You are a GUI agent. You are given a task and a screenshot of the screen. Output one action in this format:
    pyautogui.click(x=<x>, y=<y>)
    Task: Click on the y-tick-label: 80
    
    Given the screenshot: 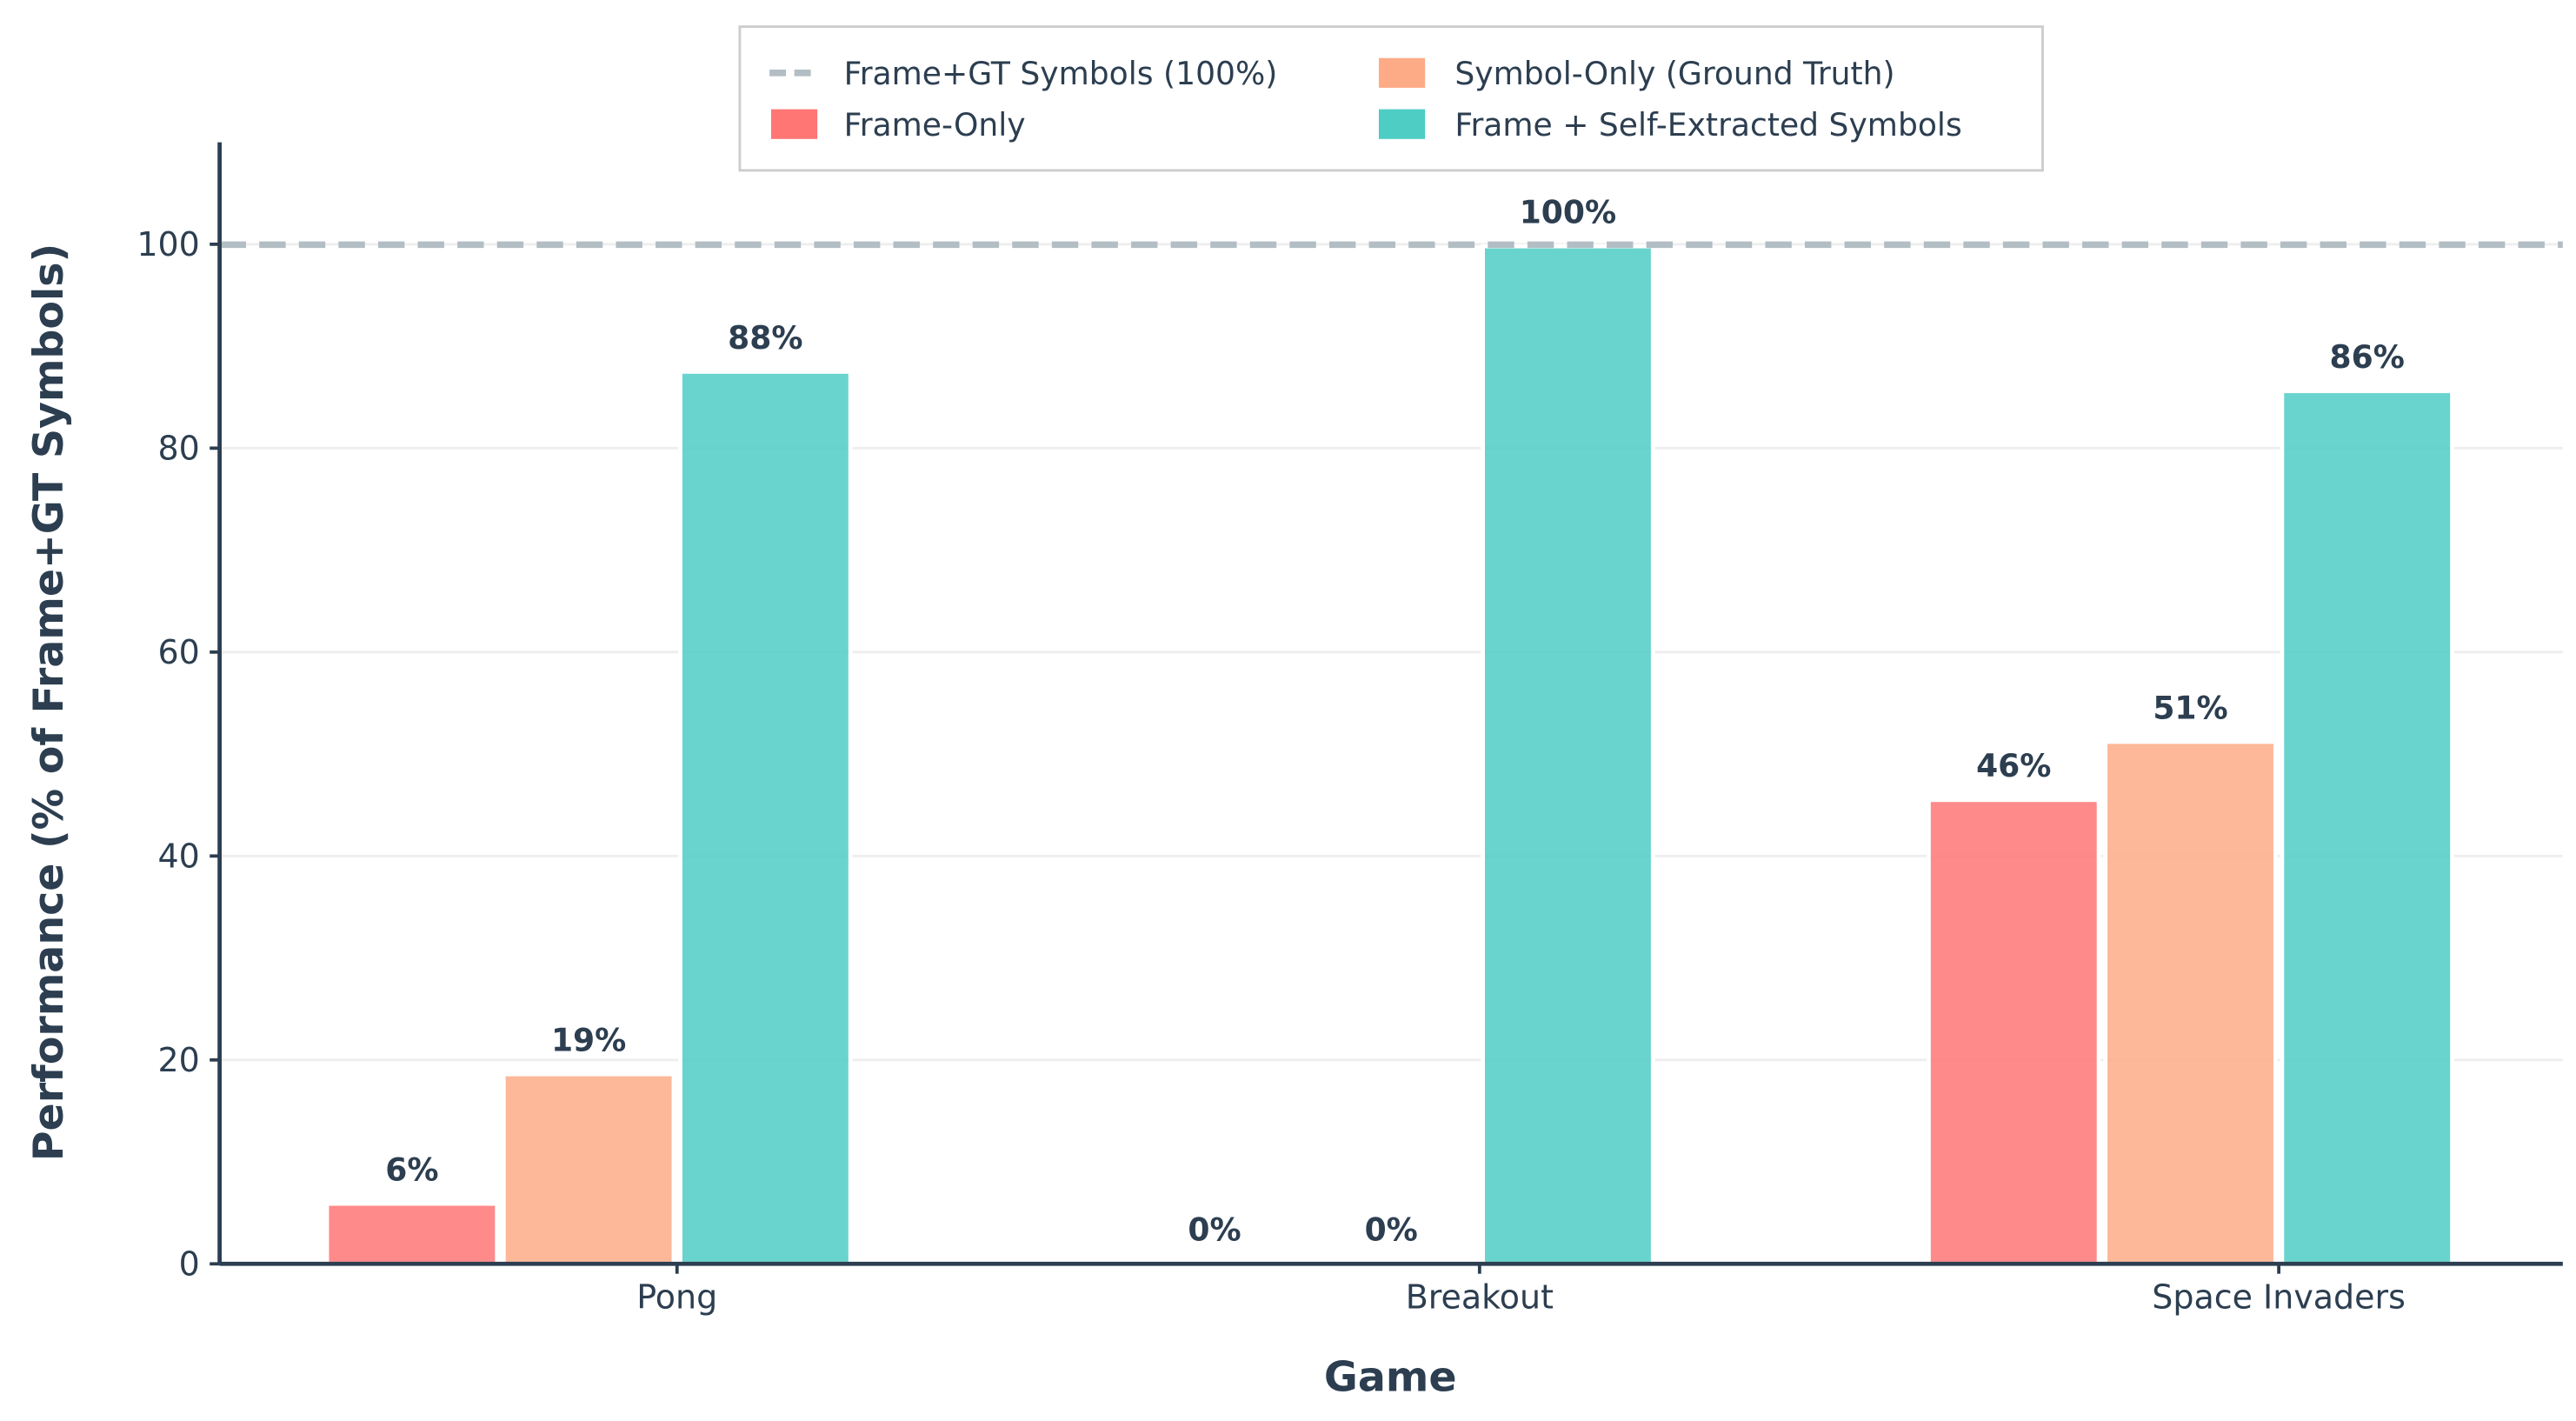 What is the action you would take?
    pyautogui.click(x=178, y=449)
    